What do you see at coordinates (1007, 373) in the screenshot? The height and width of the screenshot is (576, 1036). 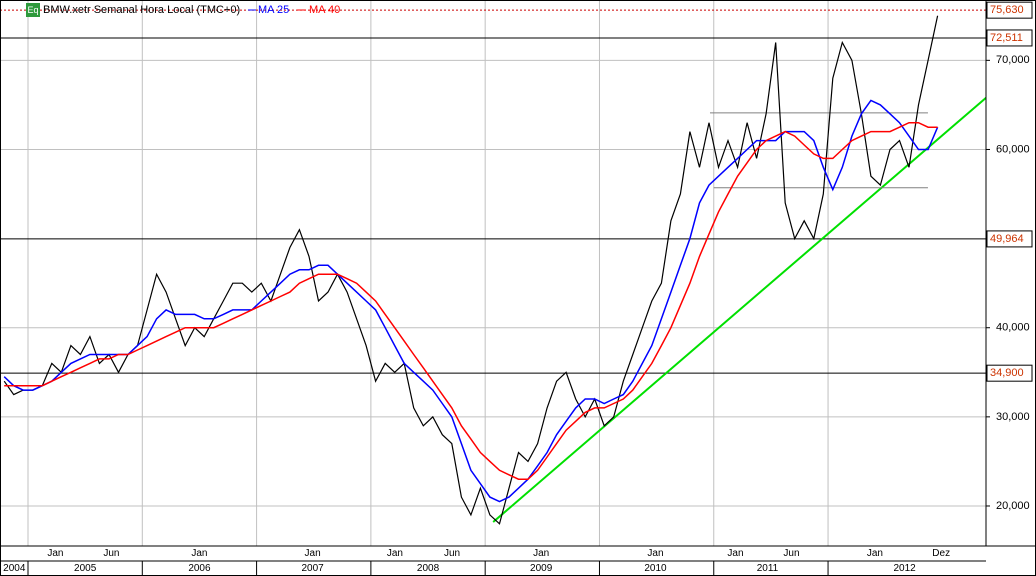 I see `level-label: 34,900` at bounding box center [1007, 373].